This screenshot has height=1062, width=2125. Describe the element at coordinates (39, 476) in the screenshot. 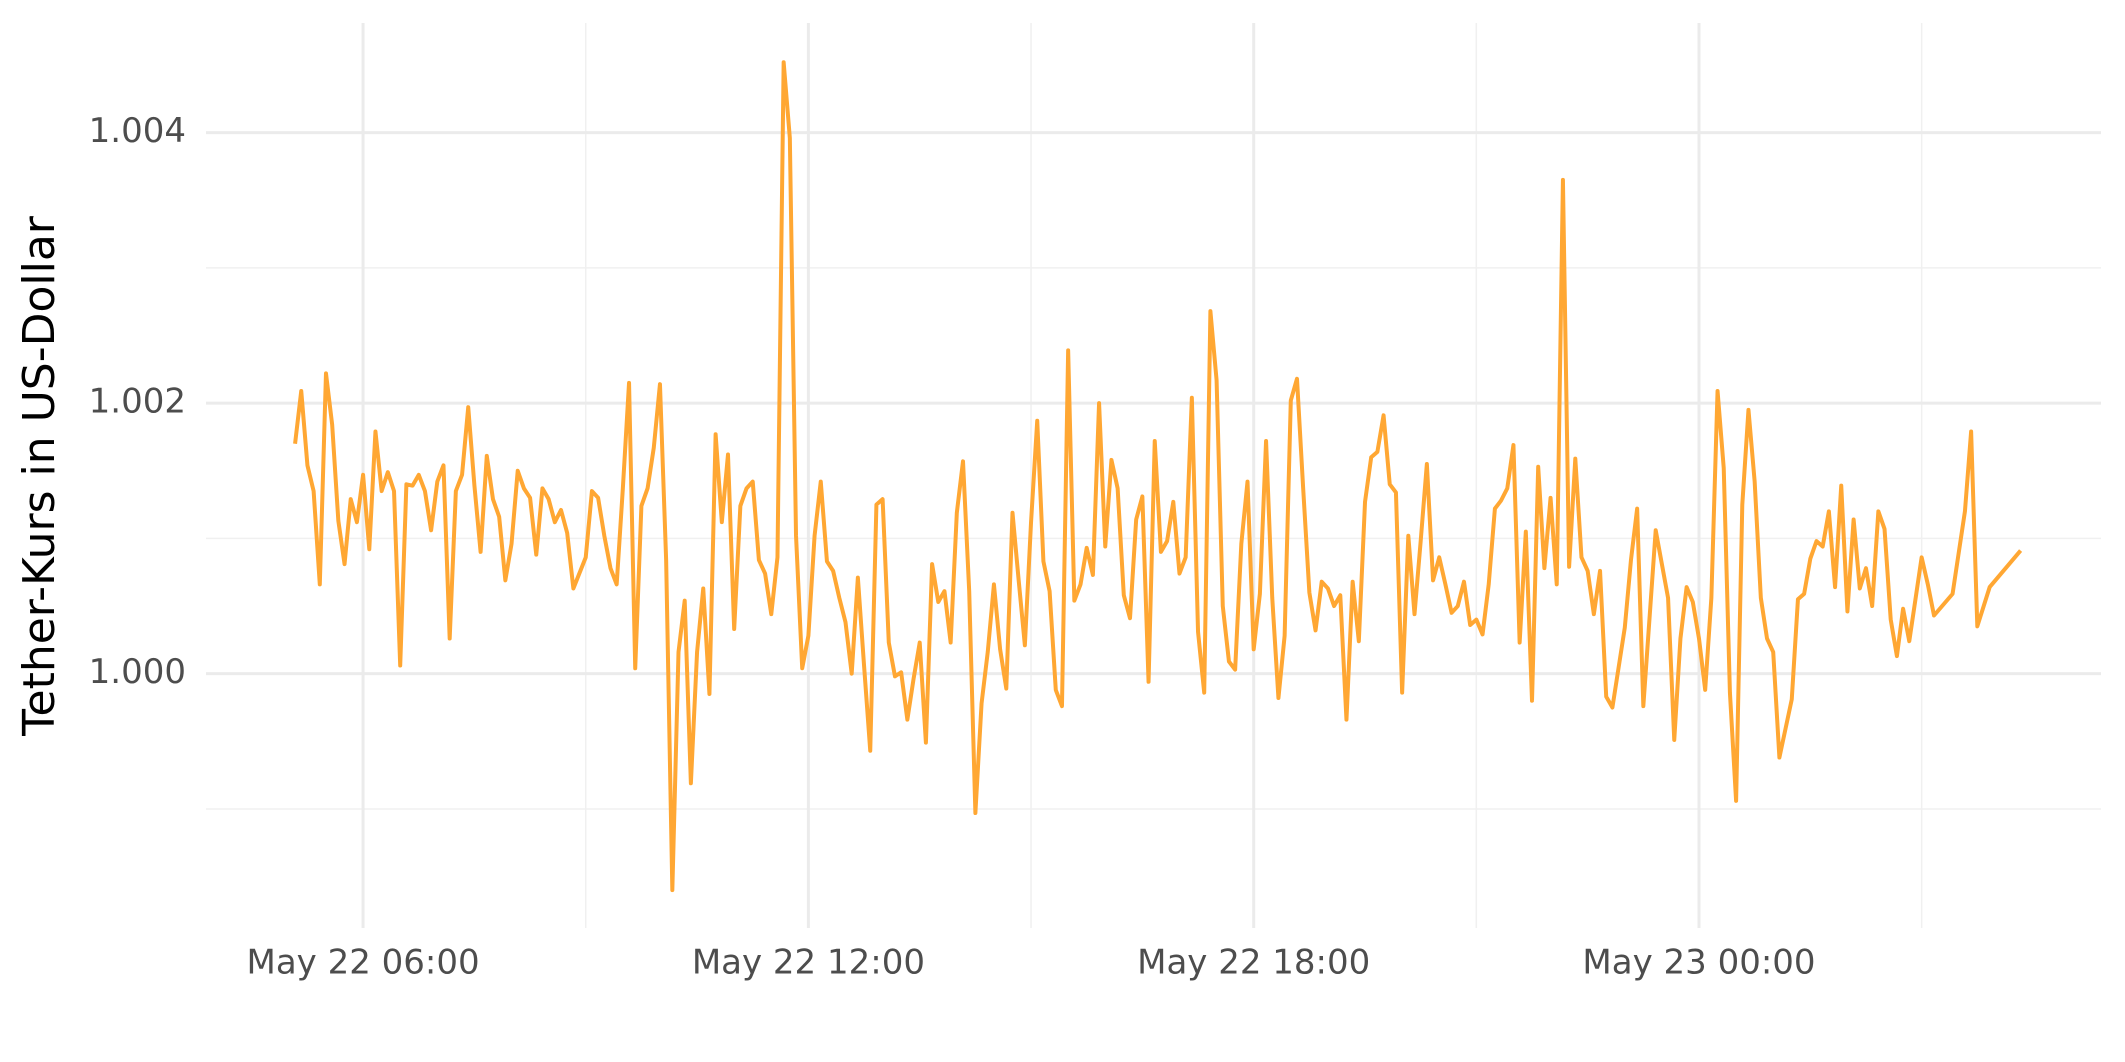

I see `y-axis-title: Tether-Kurs in US-Dollar` at that location.